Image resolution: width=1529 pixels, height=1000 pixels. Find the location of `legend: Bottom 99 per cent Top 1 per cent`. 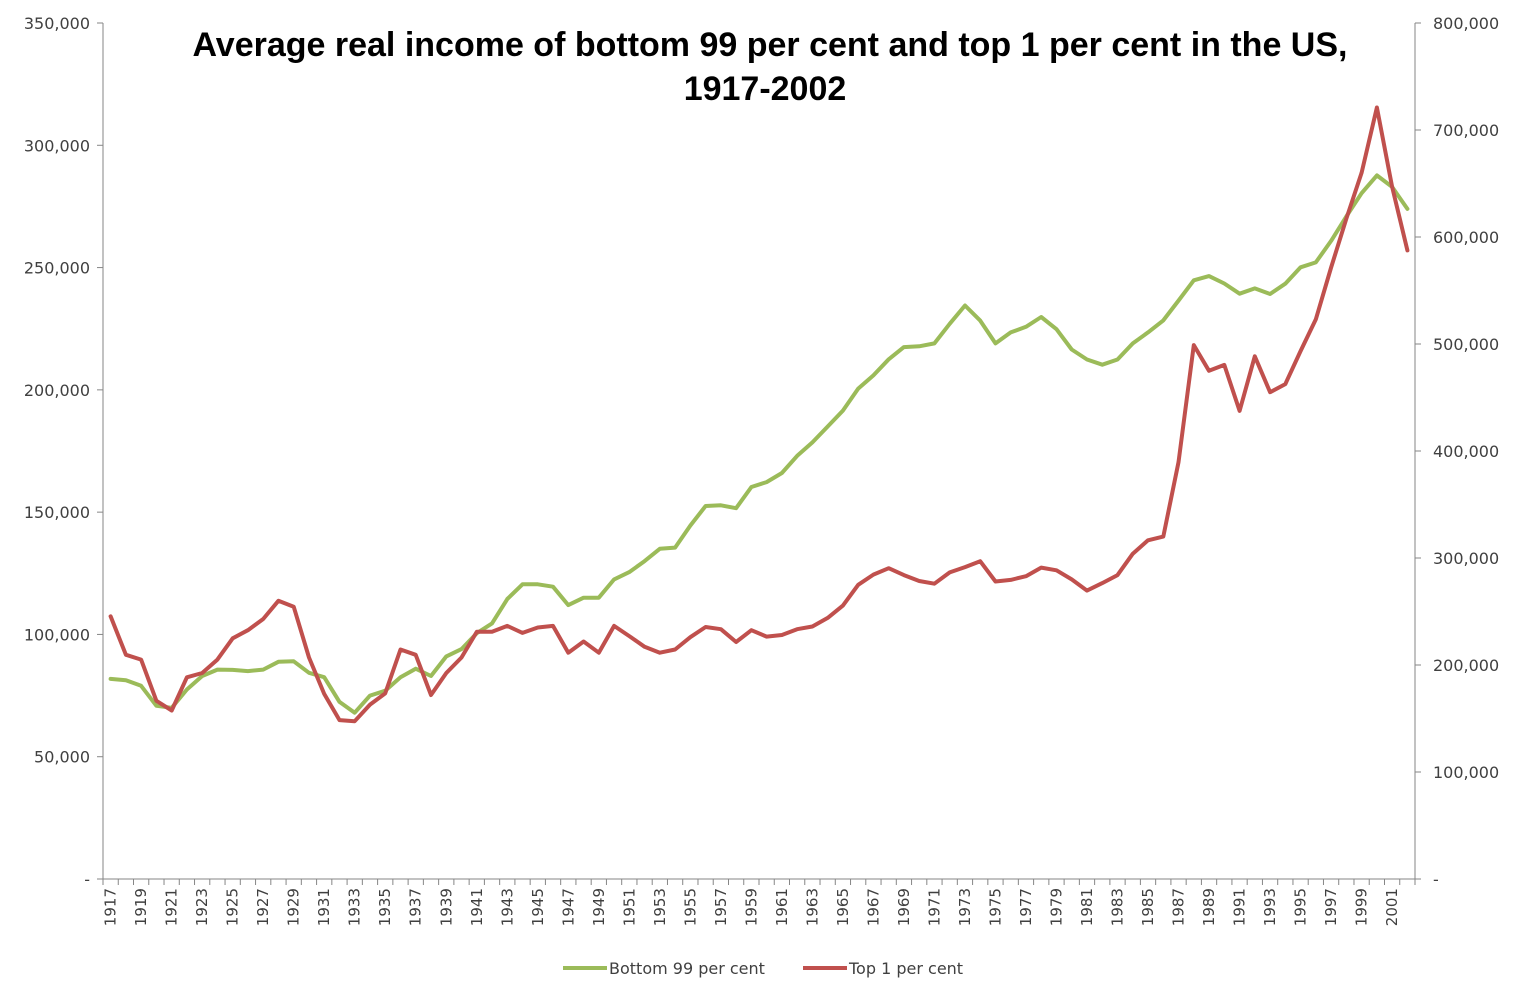

legend: Bottom 99 per cent Top 1 per cent is located at coordinates (763, 968).